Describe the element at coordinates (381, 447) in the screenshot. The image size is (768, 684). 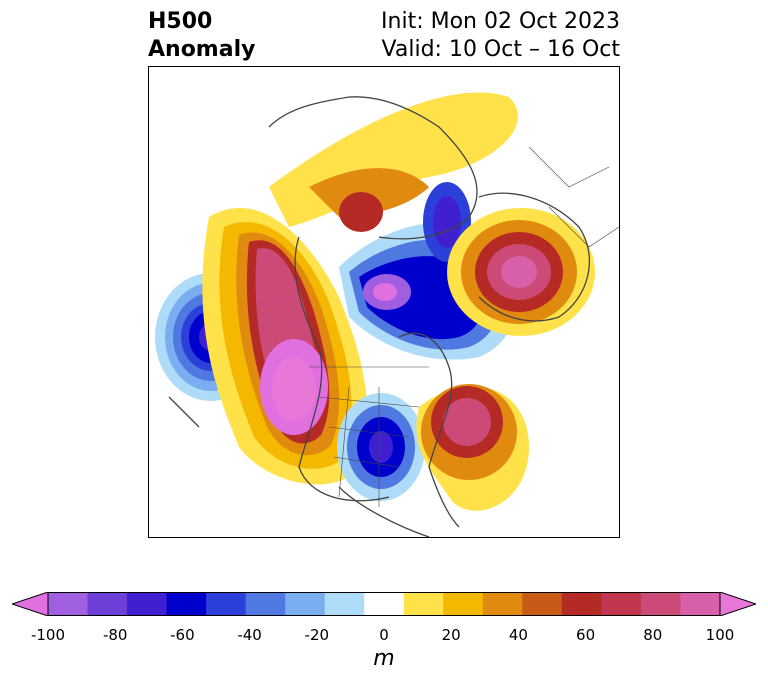
I see `eastern-trough-contour` at that location.